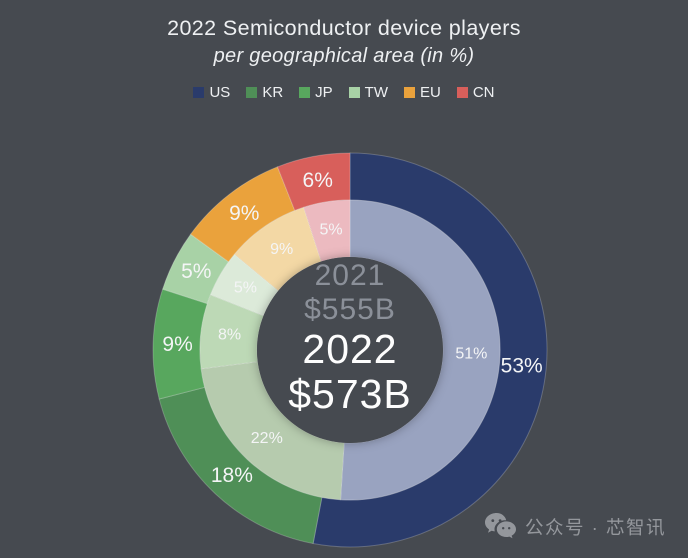 The height and width of the screenshot is (558, 688). What do you see at coordinates (344, 28) in the screenshot?
I see `chart-title: 2022 Semiconductor device players` at bounding box center [344, 28].